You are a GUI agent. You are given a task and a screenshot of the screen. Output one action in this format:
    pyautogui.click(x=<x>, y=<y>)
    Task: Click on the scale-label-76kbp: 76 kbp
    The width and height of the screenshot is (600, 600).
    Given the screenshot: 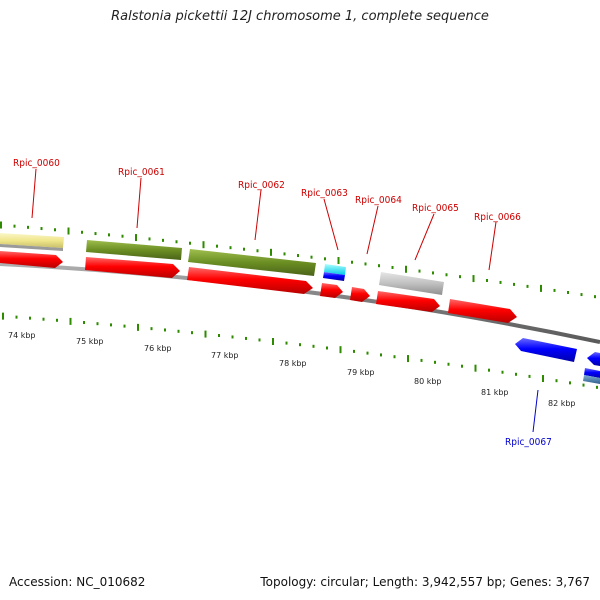 What is the action you would take?
    pyautogui.click(x=158, y=348)
    